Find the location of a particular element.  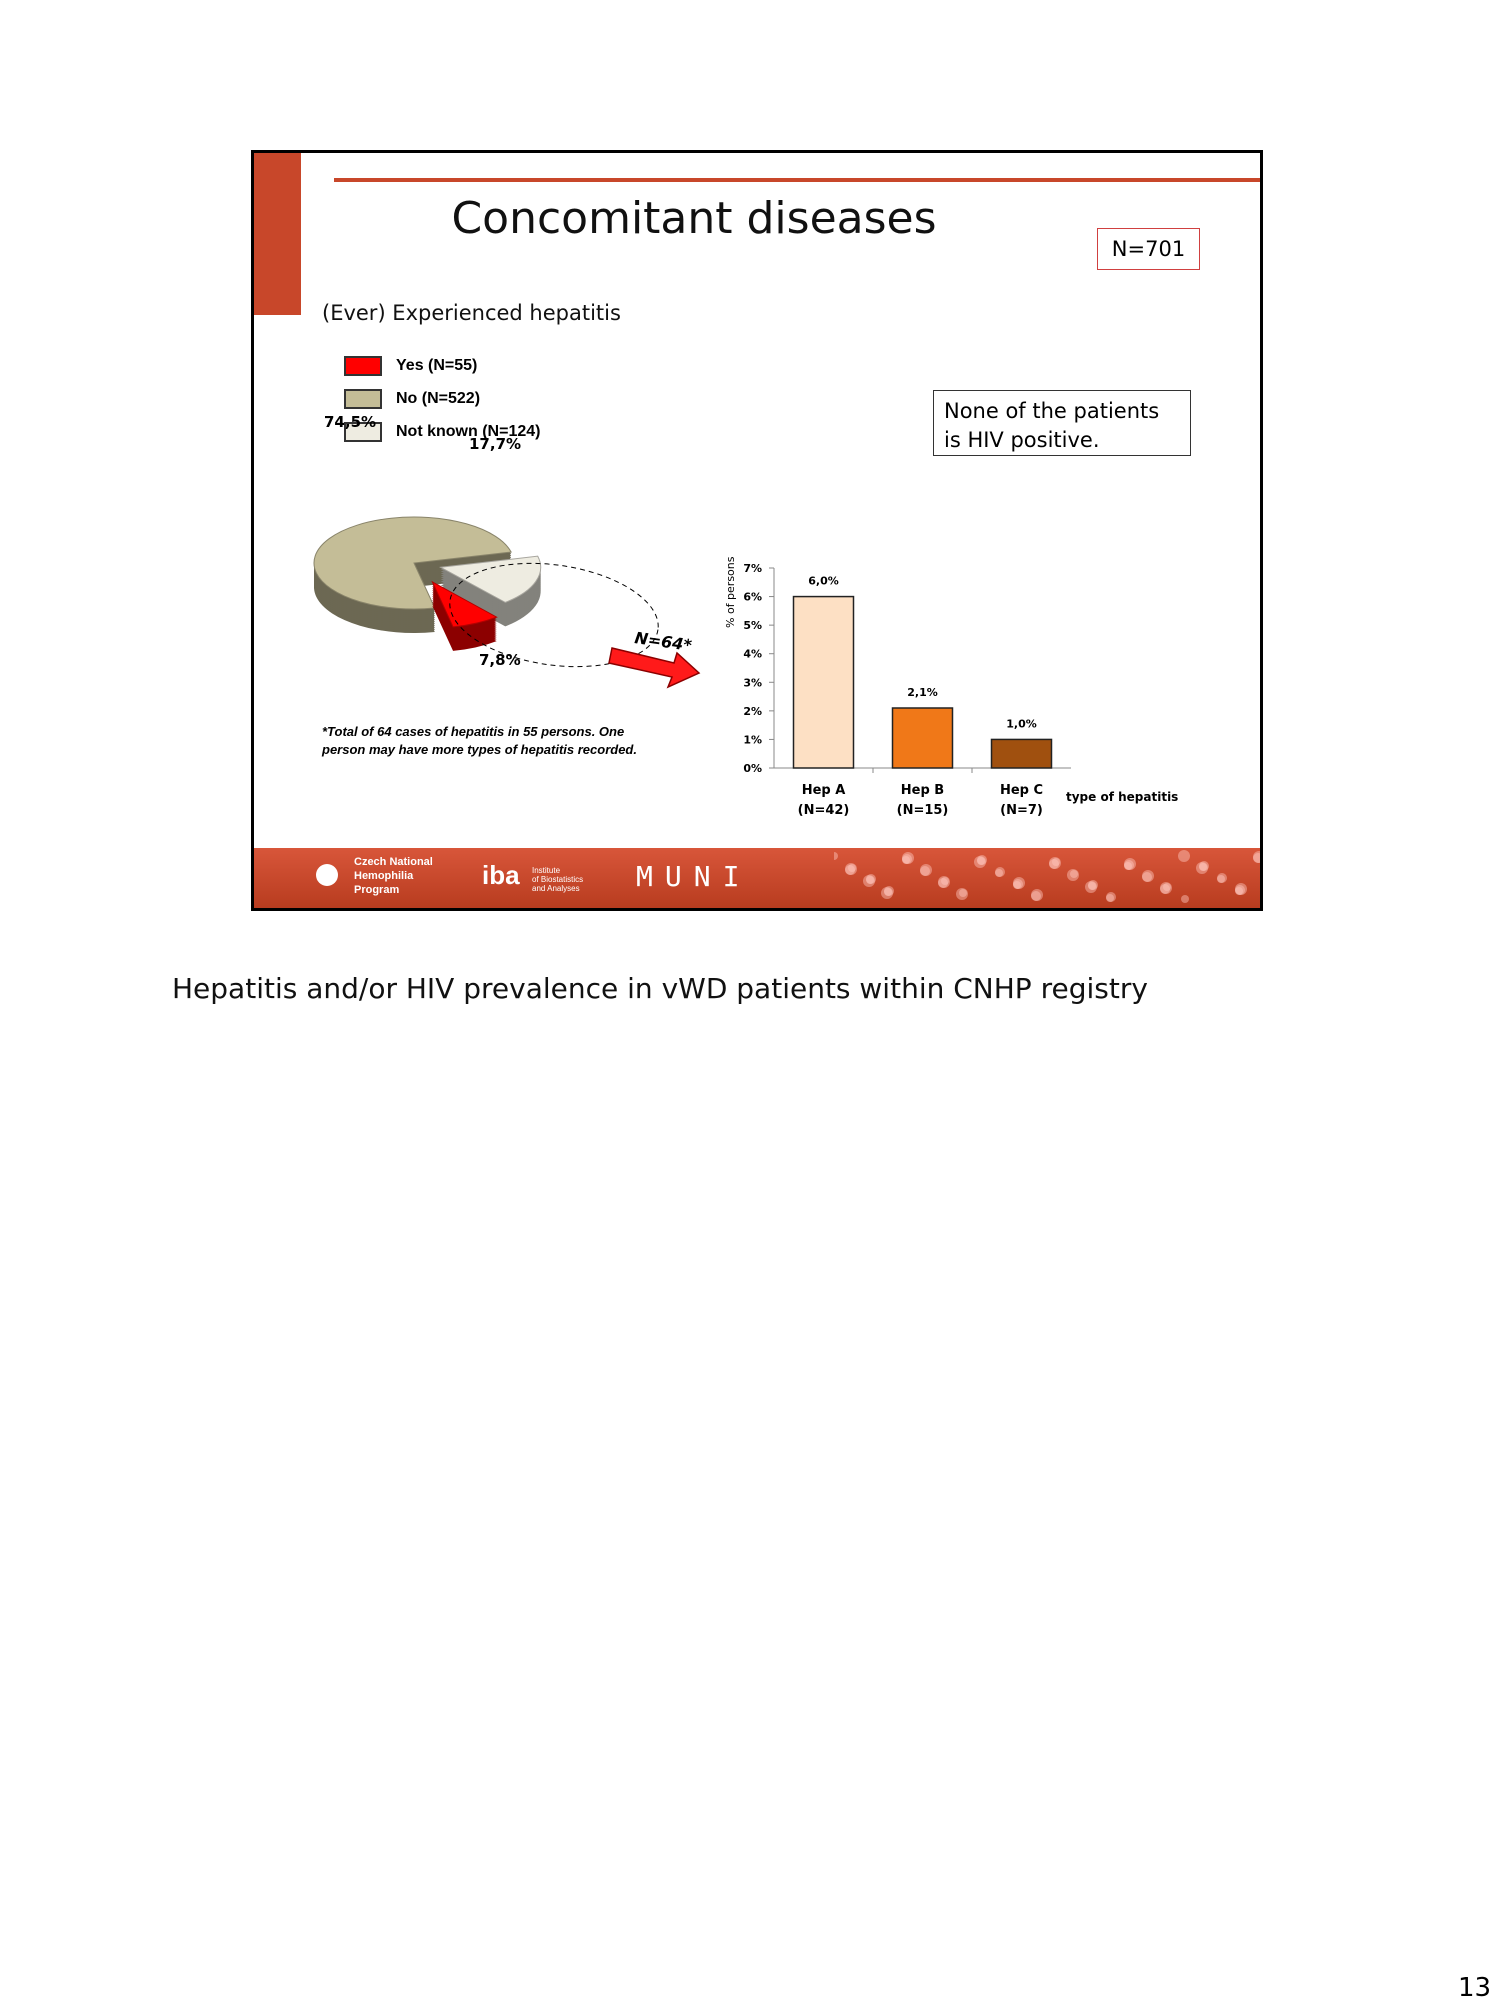

y-tick-label: 4% is located at coordinates (752, 654).